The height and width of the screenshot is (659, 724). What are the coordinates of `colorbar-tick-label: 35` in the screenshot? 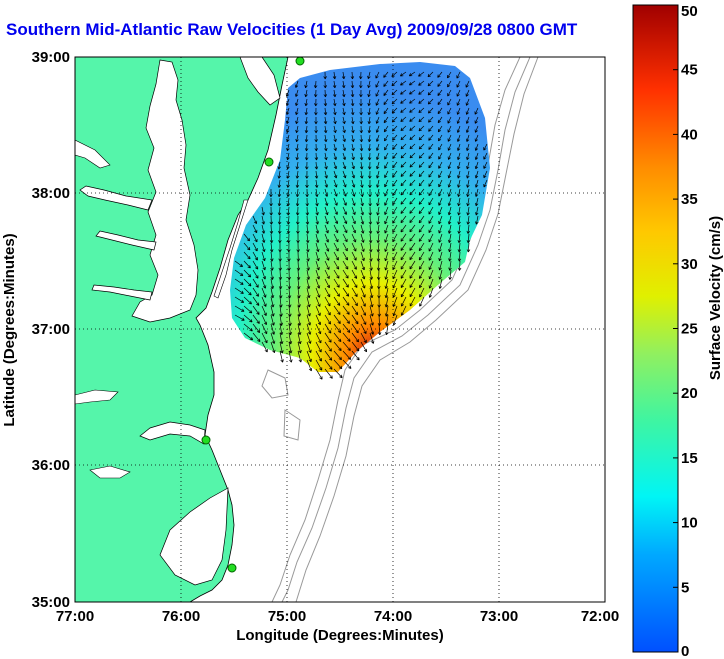 It's located at (689, 199).